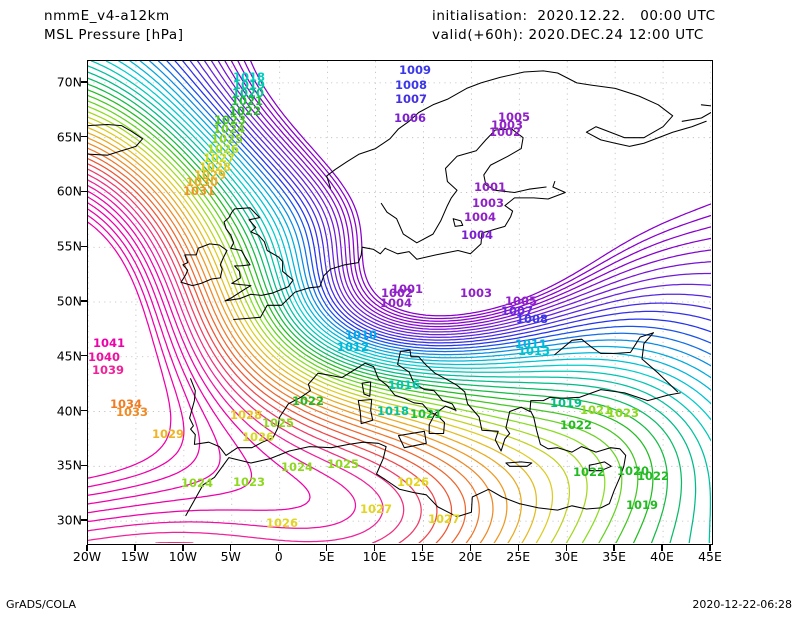 The width and height of the screenshot is (800, 618). I want to click on y-axis-label: 60N, so click(69, 191).